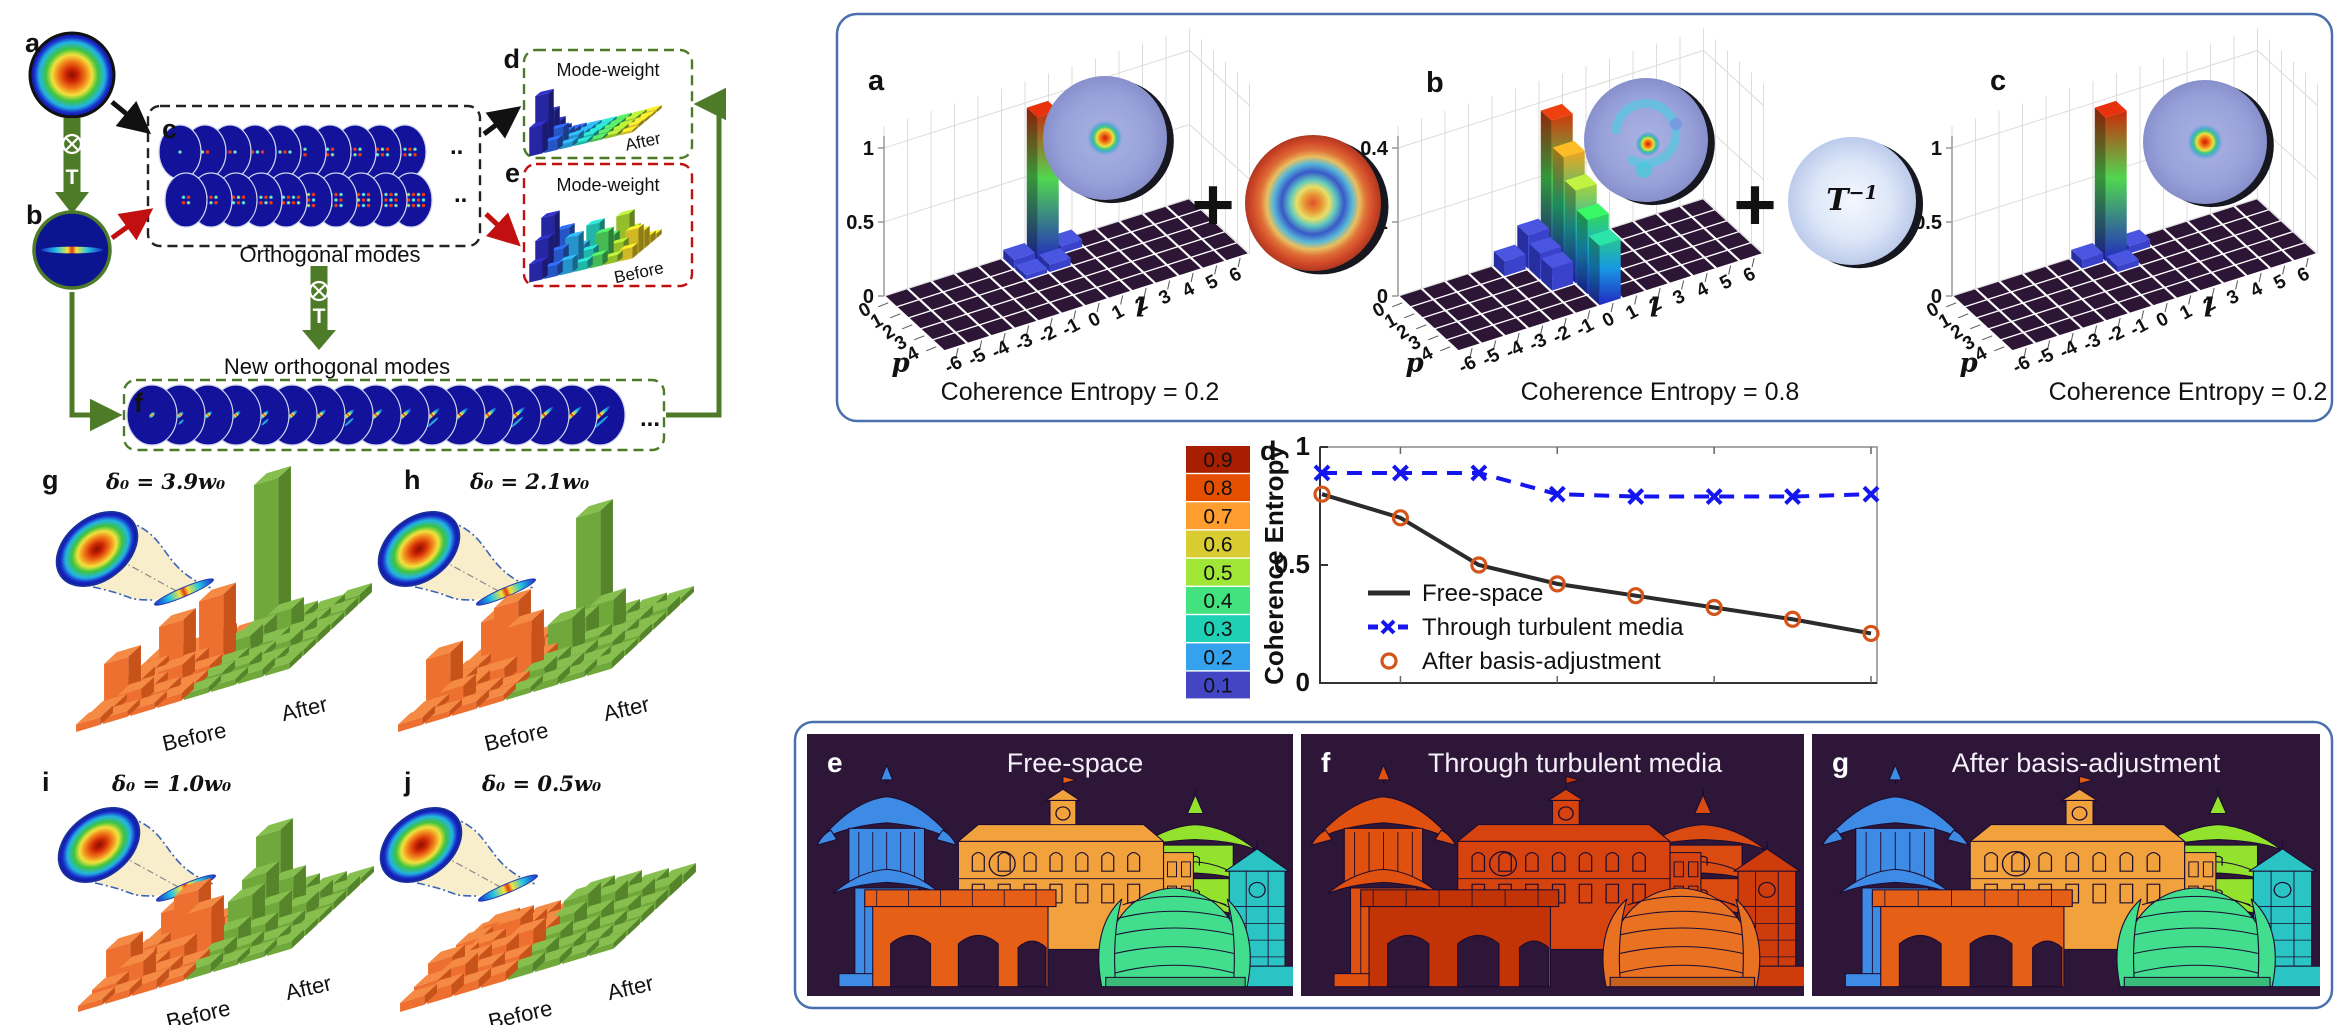 The height and width of the screenshot is (1025, 2336). What do you see at coordinates (224, 599) in the screenshot?
I see `delta-g-chart` at bounding box center [224, 599].